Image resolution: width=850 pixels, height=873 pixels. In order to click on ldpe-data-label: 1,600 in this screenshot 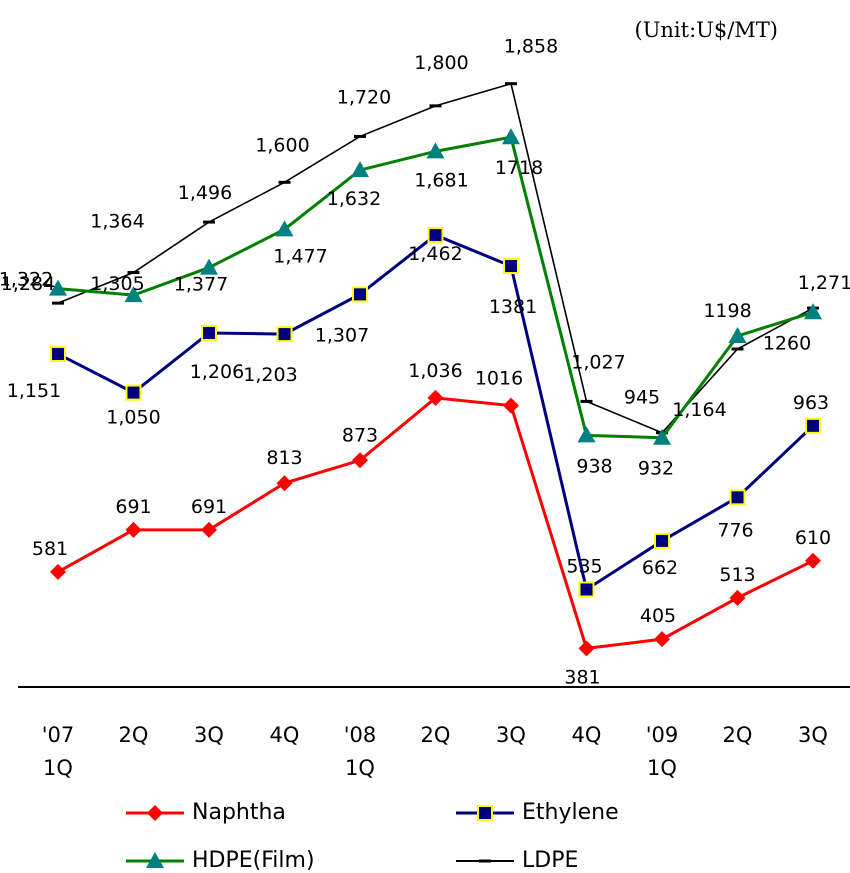, I will do `click(282, 145)`.